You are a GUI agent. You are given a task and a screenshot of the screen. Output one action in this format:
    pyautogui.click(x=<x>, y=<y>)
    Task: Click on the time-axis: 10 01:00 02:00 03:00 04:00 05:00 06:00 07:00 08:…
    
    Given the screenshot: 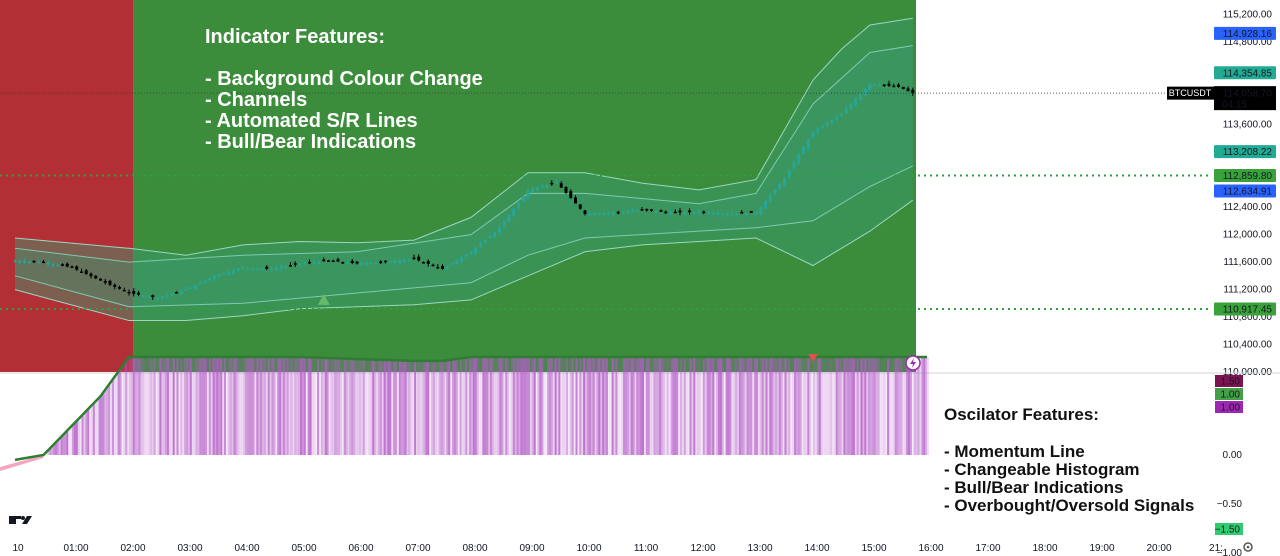 What is the action you would take?
    pyautogui.click(x=617, y=548)
    